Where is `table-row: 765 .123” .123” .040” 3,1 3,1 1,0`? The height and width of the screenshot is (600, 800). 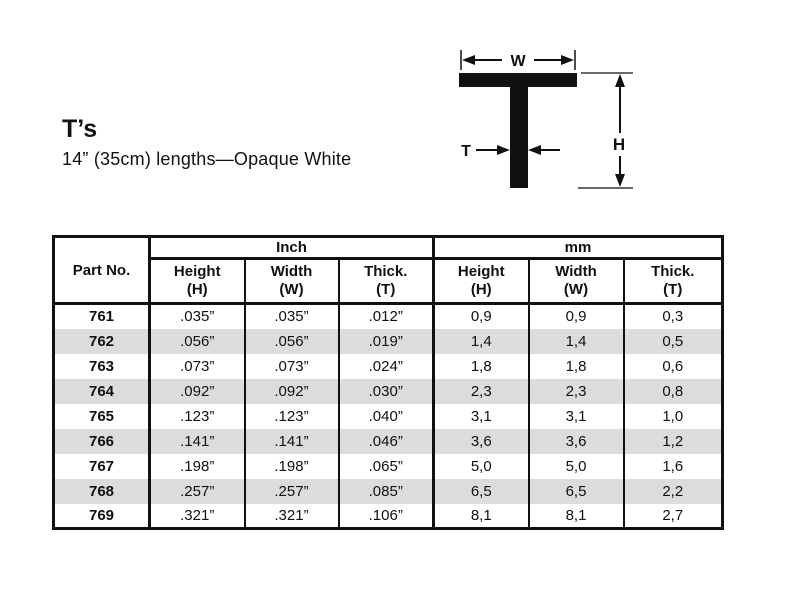
table-row: 765 .123” .123” .040” 3,1 3,1 1,0 is located at coordinates (388, 416).